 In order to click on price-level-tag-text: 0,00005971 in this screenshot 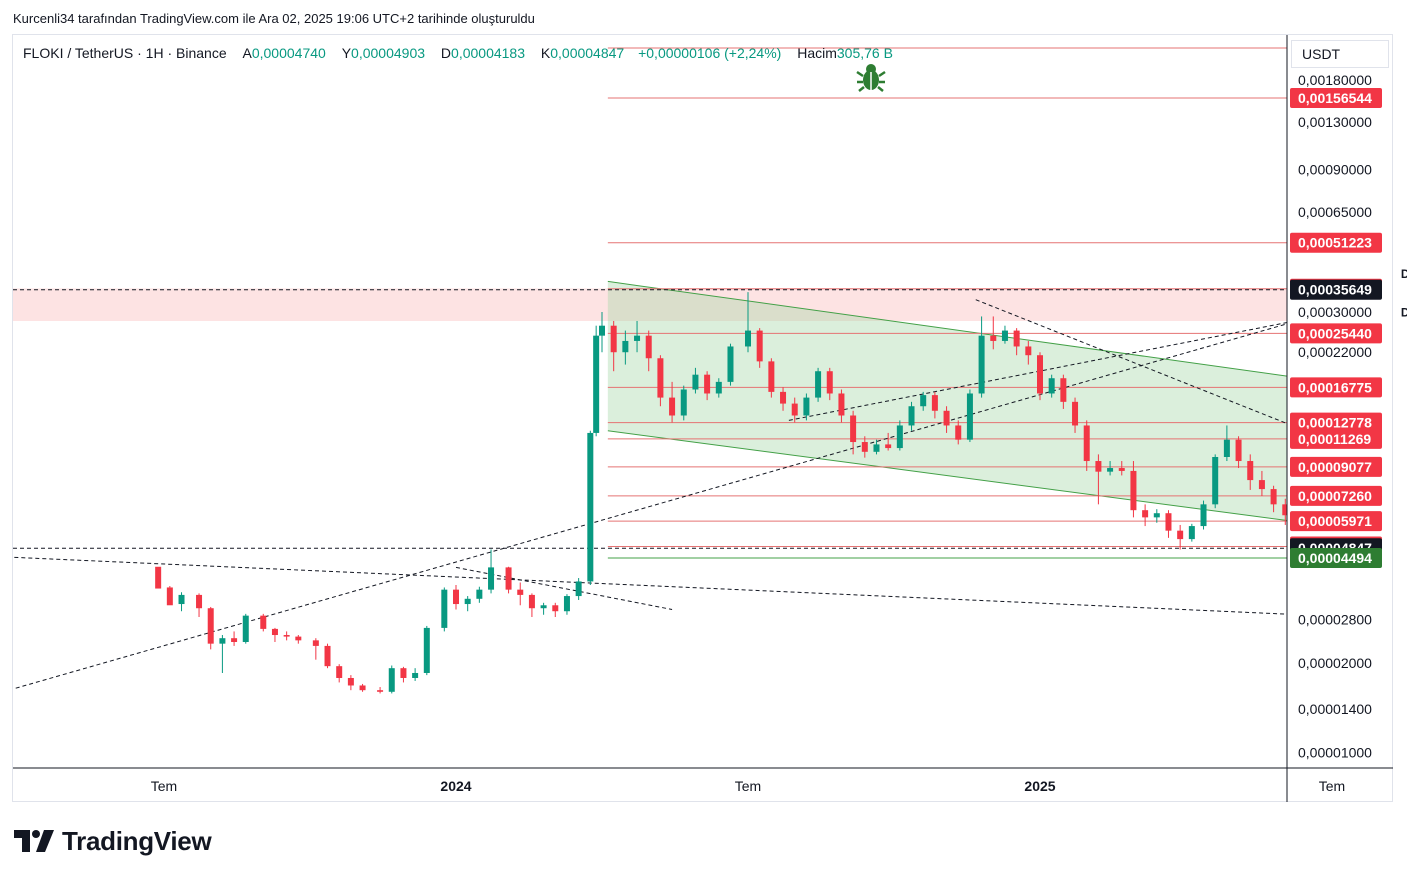, I will do `click(1335, 521)`.